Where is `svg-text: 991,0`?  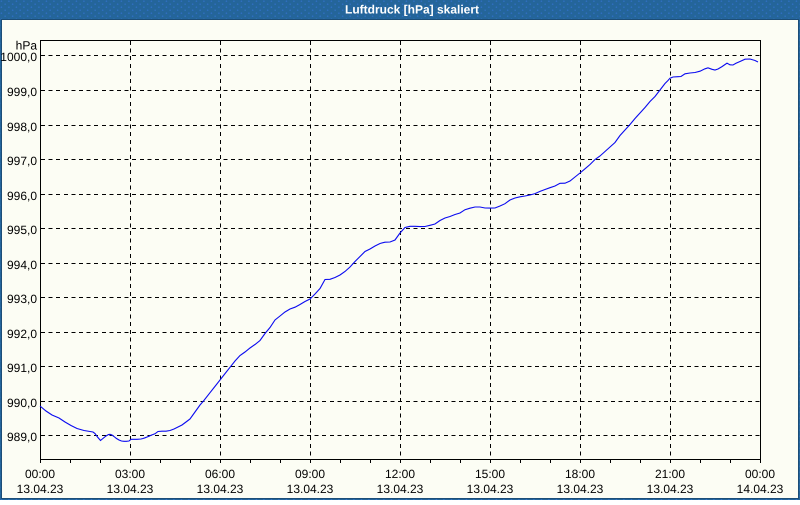
svg-text: 991,0 is located at coordinates (22, 368).